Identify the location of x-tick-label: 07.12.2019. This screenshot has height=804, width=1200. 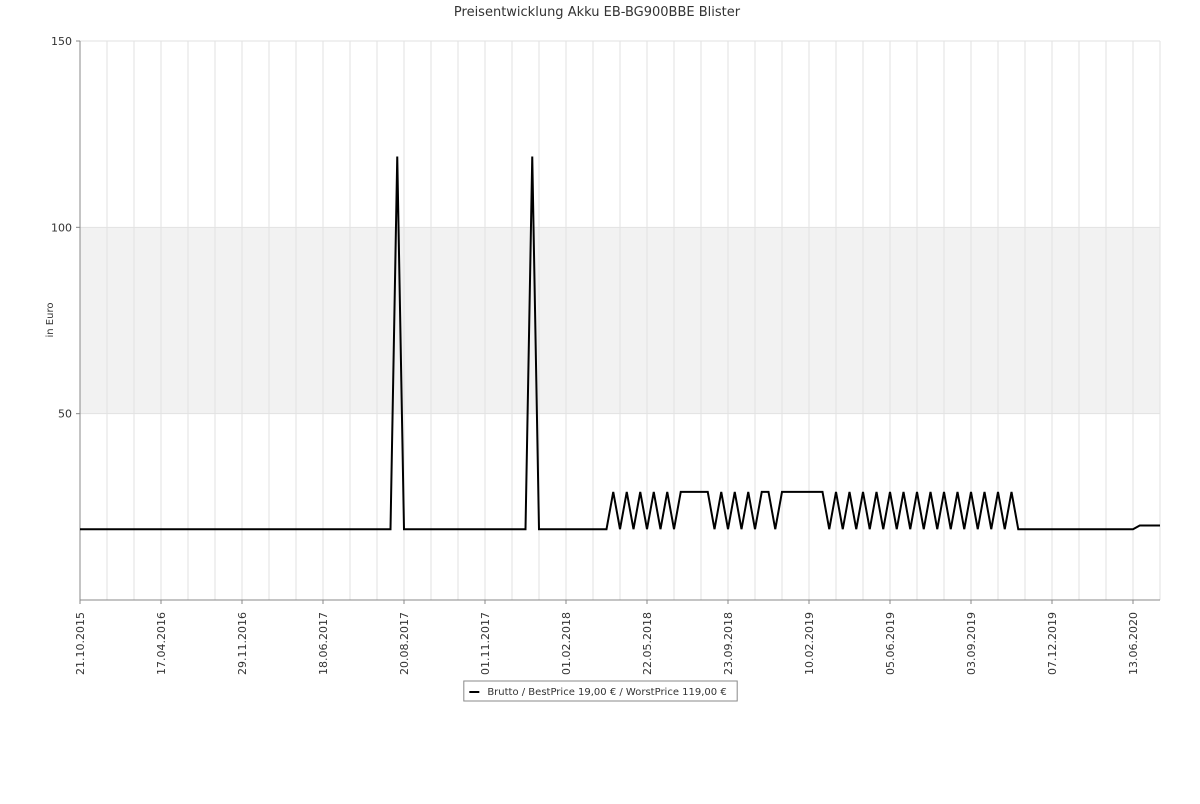
(1052, 643).